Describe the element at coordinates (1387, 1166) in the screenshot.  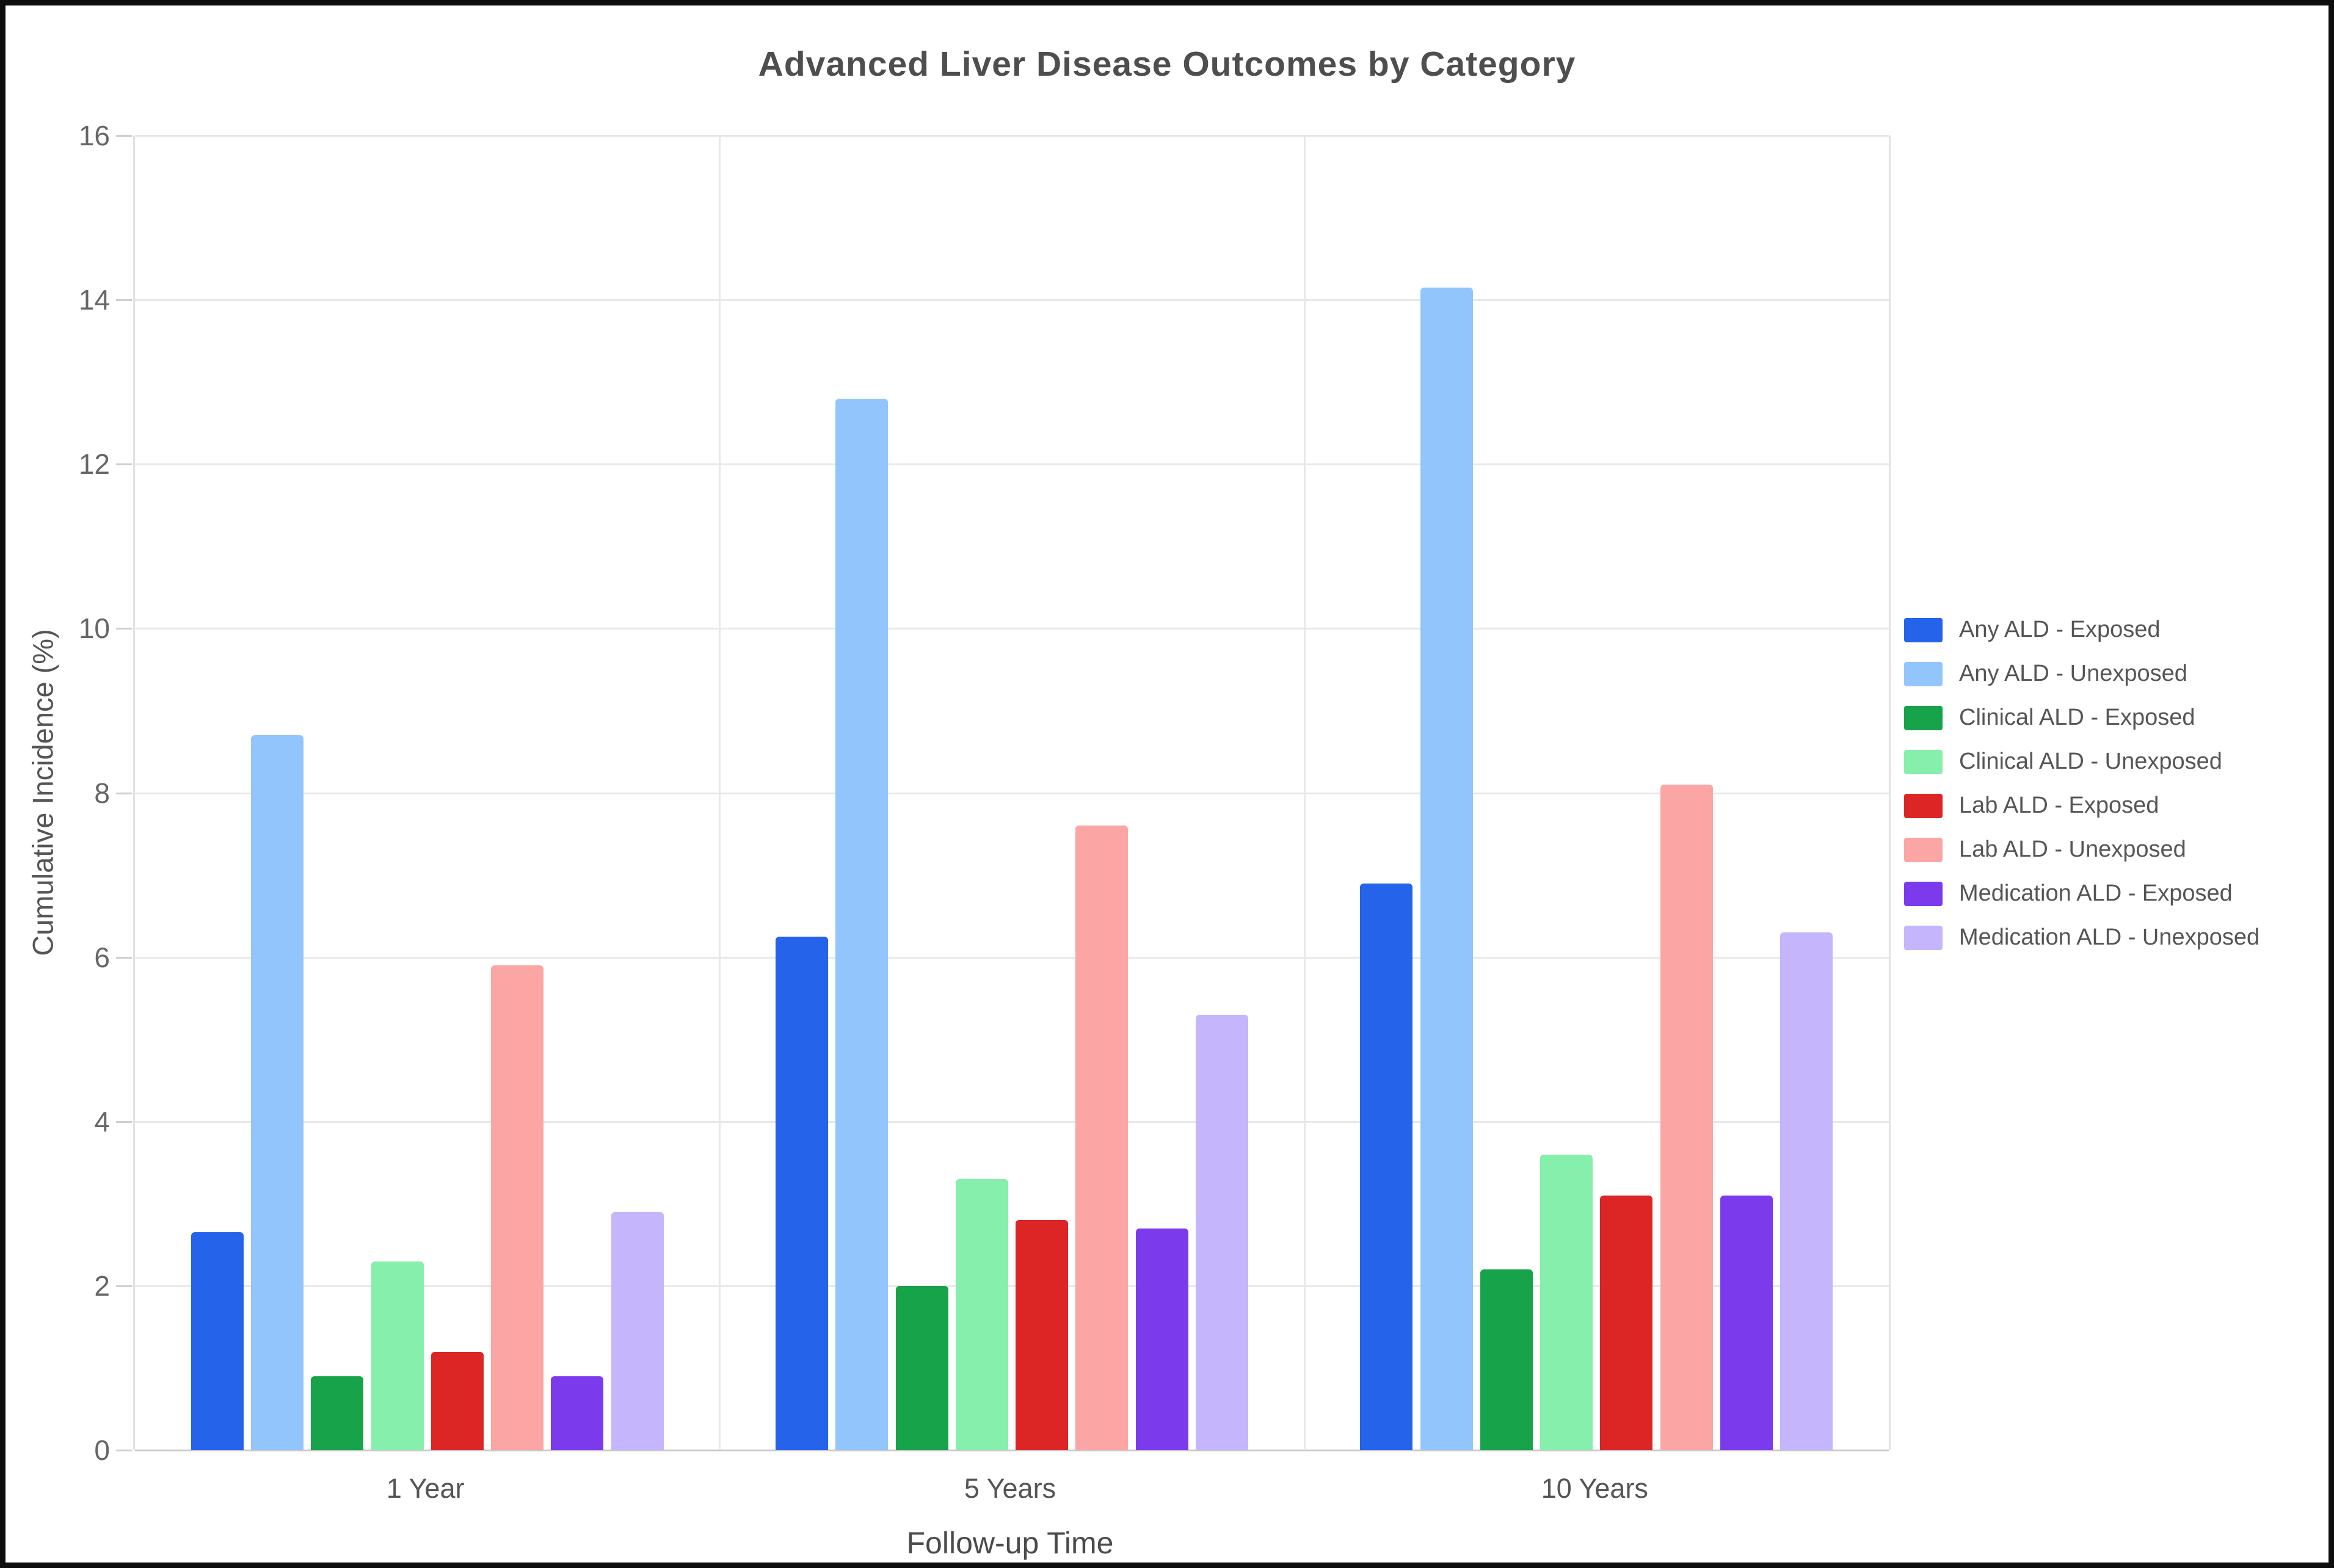
I see `bar-any-ald-exposed-10-years` at that location.